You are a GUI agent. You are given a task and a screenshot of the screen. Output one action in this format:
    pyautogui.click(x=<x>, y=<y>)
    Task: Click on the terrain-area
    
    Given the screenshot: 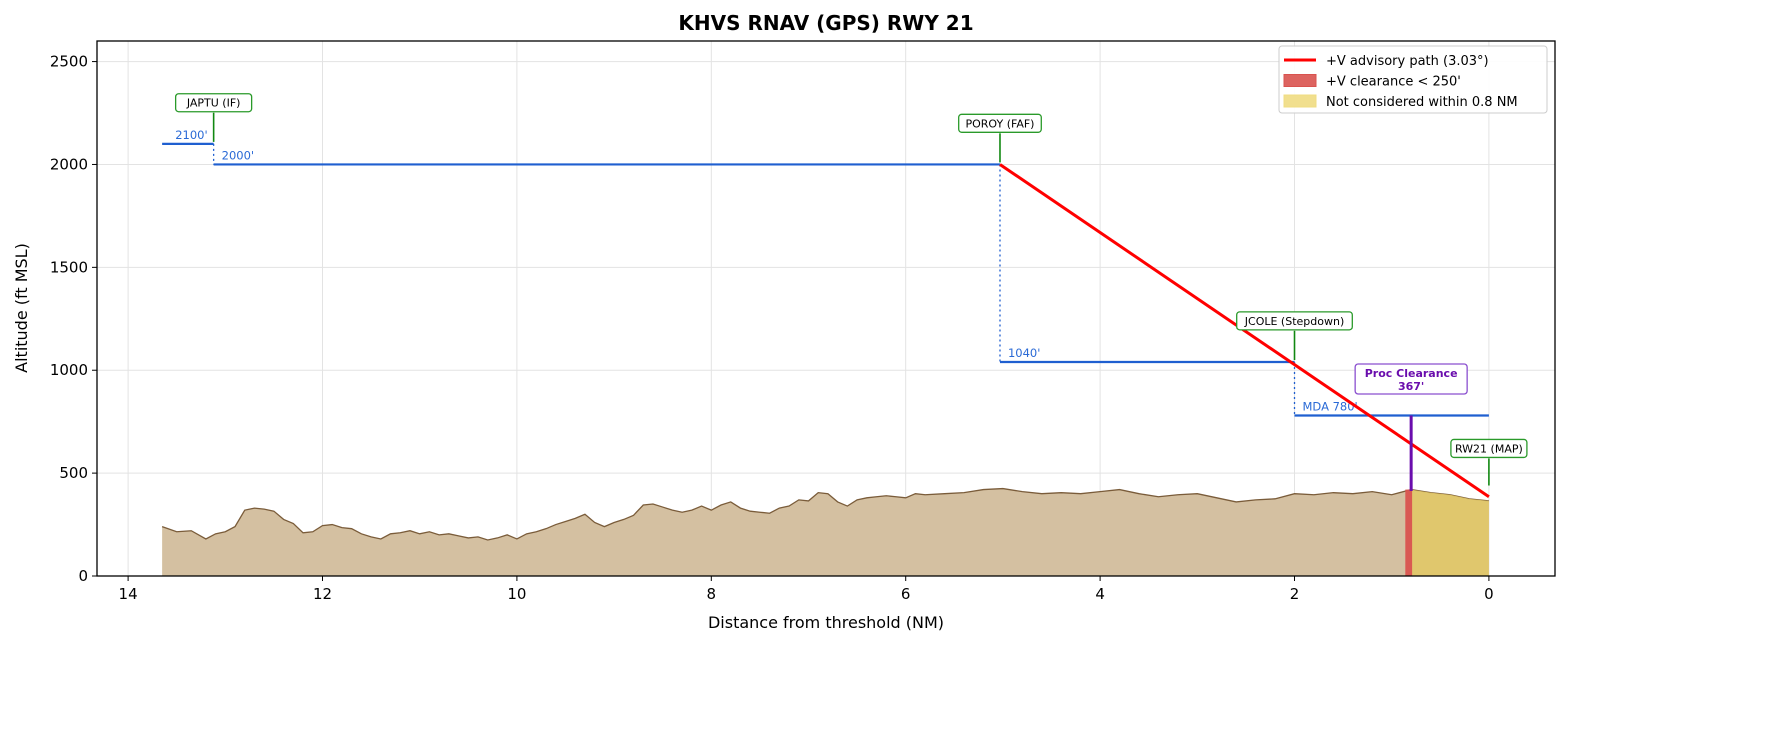 What is the action you would take?
    pyautogui.click(x=825, y=532)
    